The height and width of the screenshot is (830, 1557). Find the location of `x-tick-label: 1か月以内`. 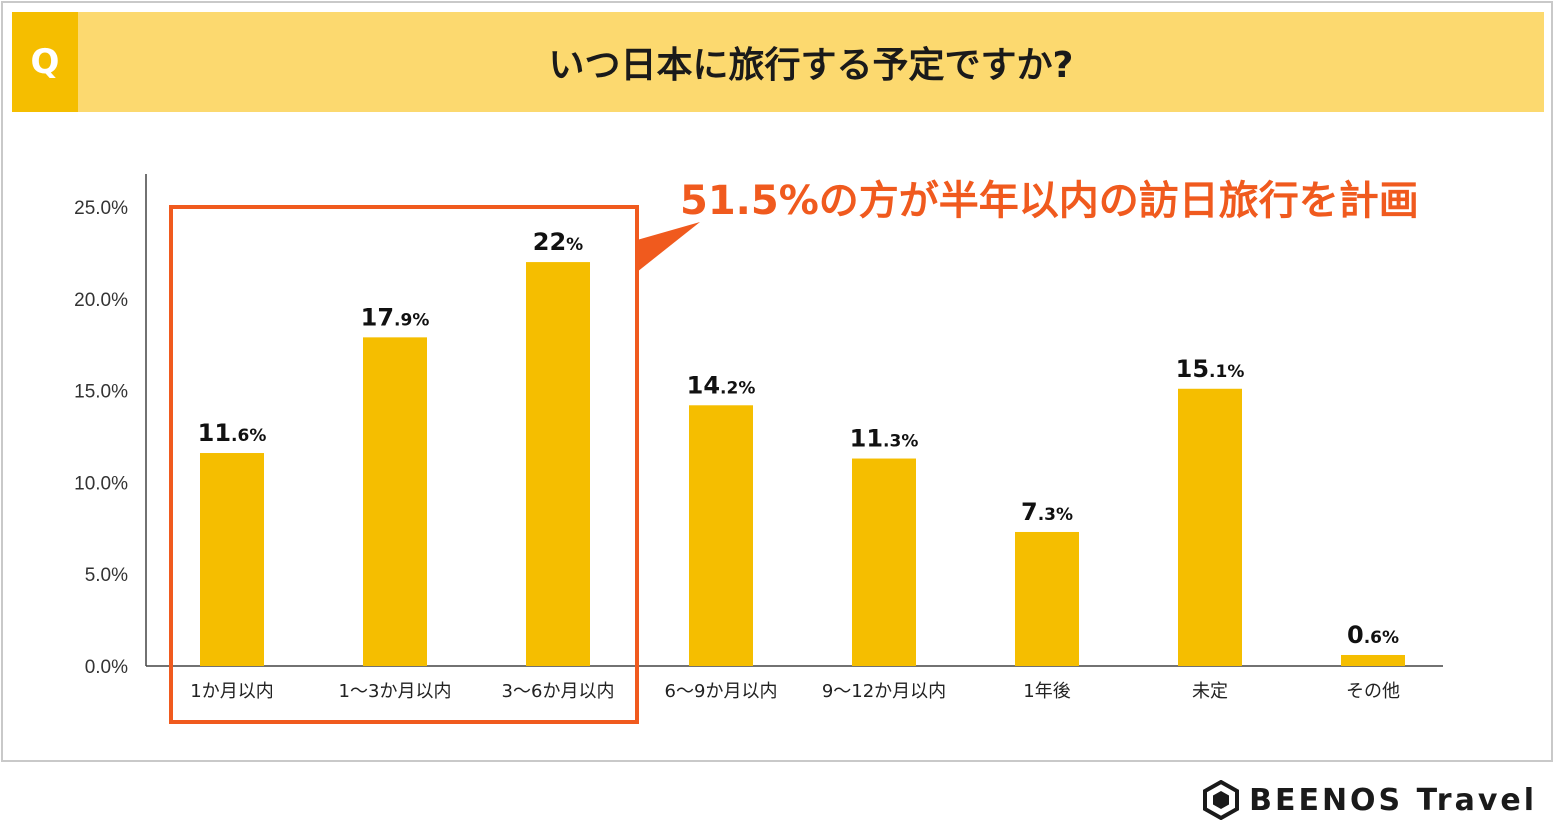

x-tick-label: 1か月以内 is located at coordinates (231, 691).